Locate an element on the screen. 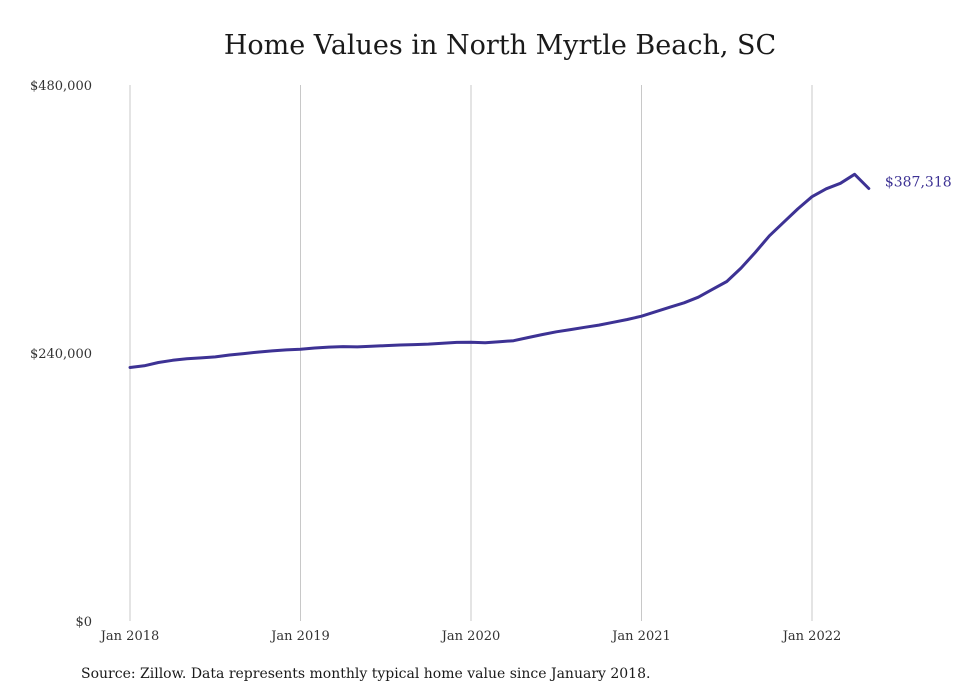  y-tick-label: $480,000 is located at coordinates (61, 86).